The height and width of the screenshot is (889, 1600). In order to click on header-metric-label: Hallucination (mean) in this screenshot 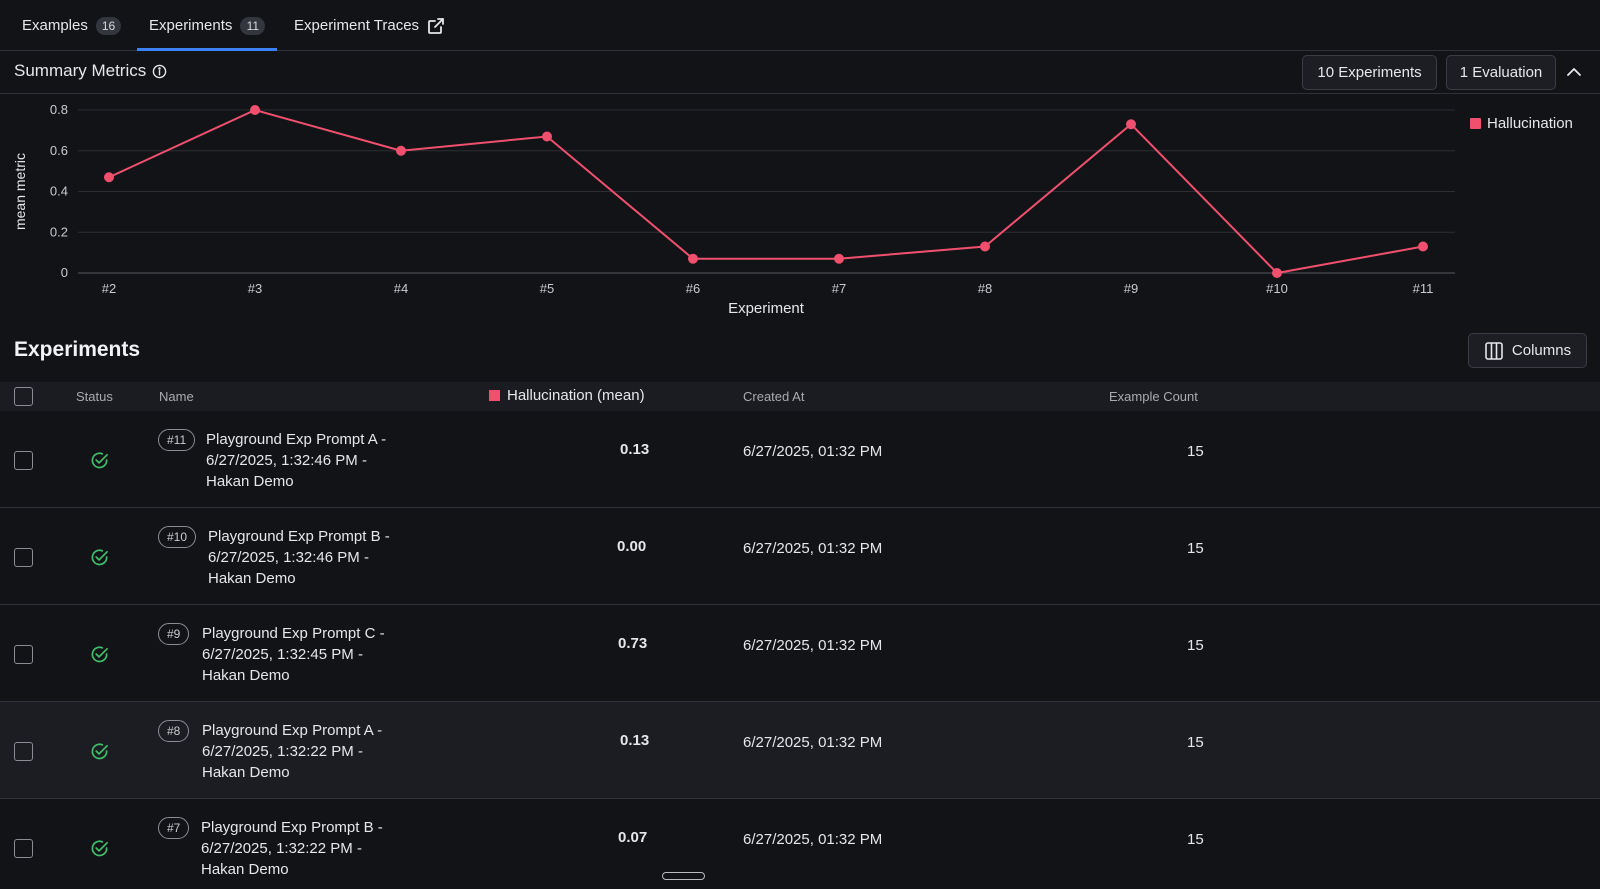, I will do `click(576, 395)`.